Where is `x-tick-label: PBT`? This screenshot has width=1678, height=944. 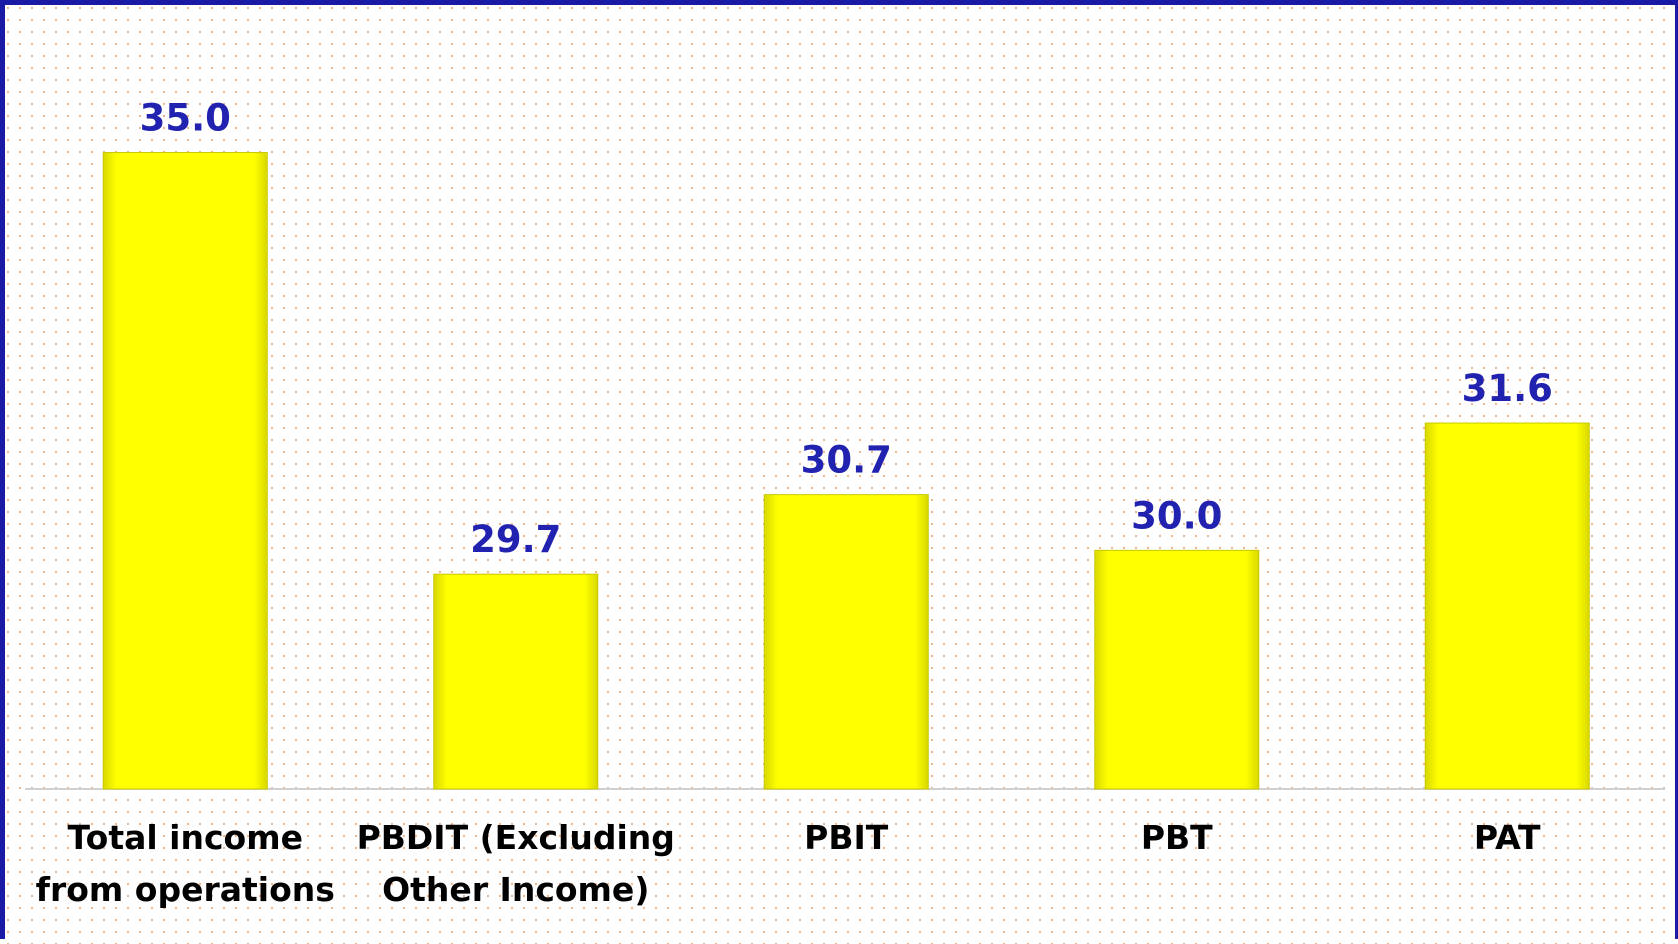
x-tick-label: PBT is located at coordinates (1176, 837).